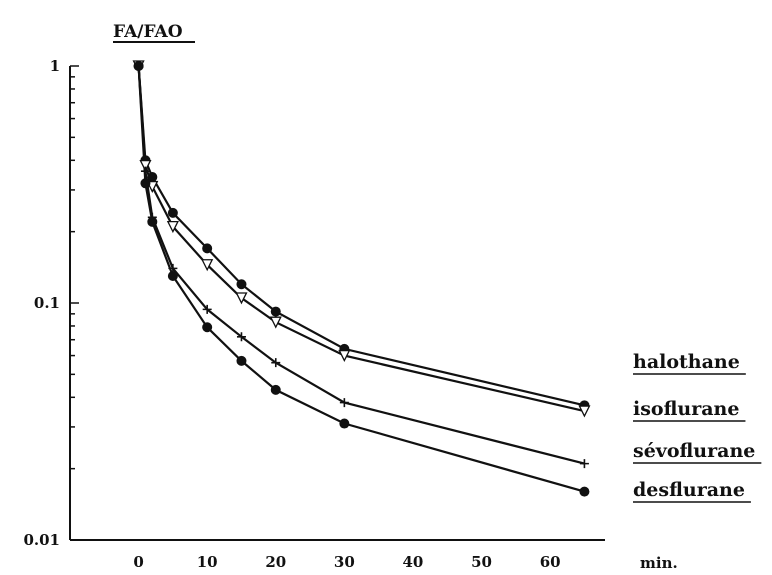 Image resolution: width=772 pixels, height=575 pixels. I want to click on y-tick-label: 1, so click(55, 66).